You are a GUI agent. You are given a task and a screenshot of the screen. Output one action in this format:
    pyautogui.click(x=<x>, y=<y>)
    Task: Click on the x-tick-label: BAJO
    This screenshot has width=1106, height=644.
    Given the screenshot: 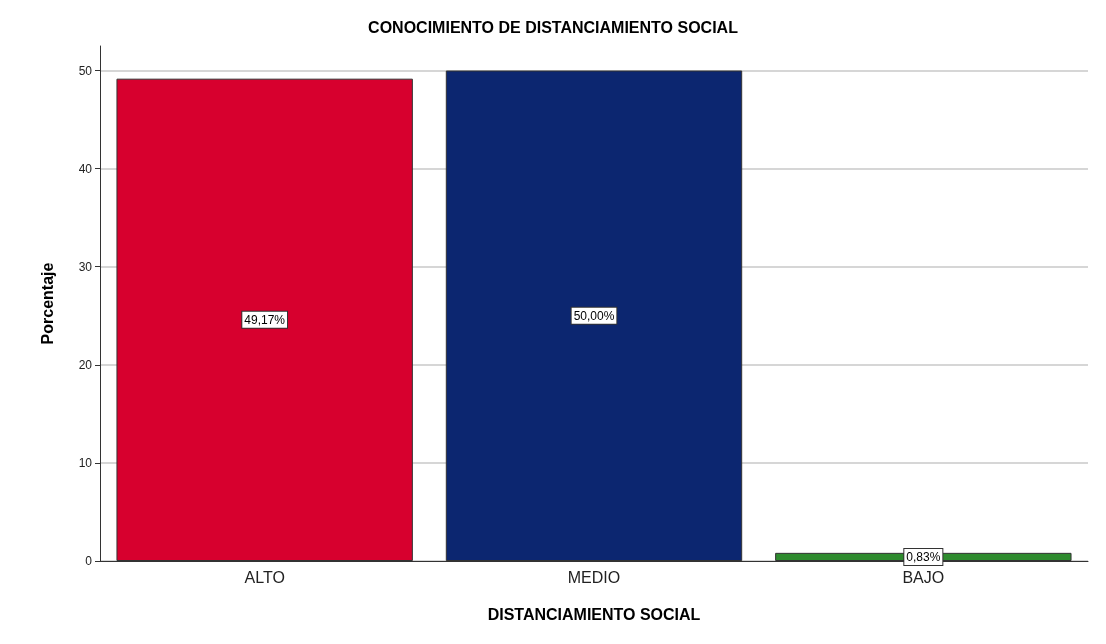 What is the action you would take?
    pyautogui.click(x=923, y=577)
    